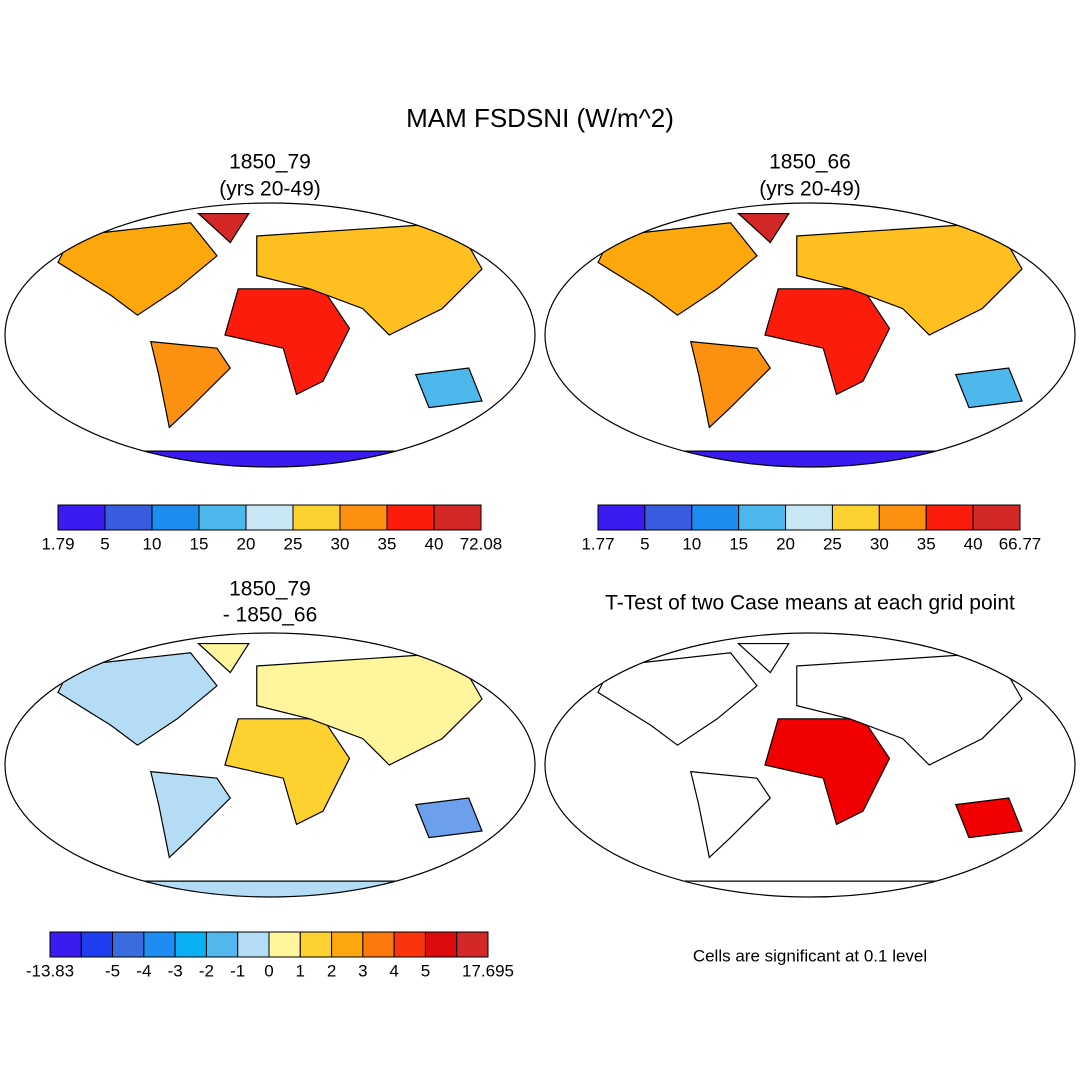  I want to click on colorbar-label: 2, so click(331, 970).